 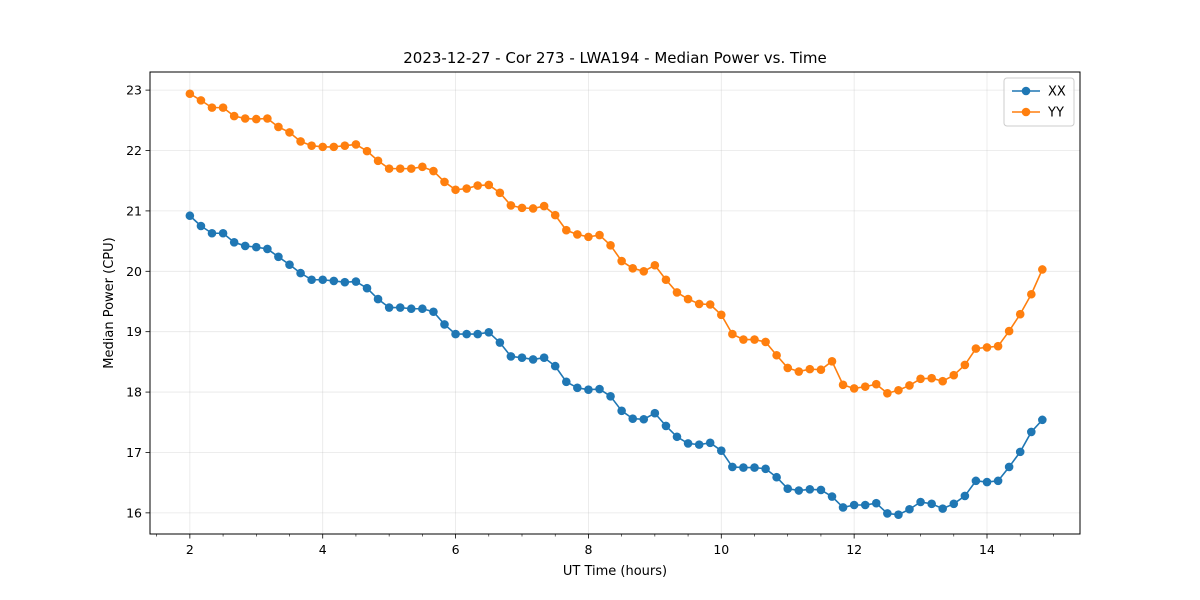 I want to click on y-tick-label: 23, so click(x=134, y=90).